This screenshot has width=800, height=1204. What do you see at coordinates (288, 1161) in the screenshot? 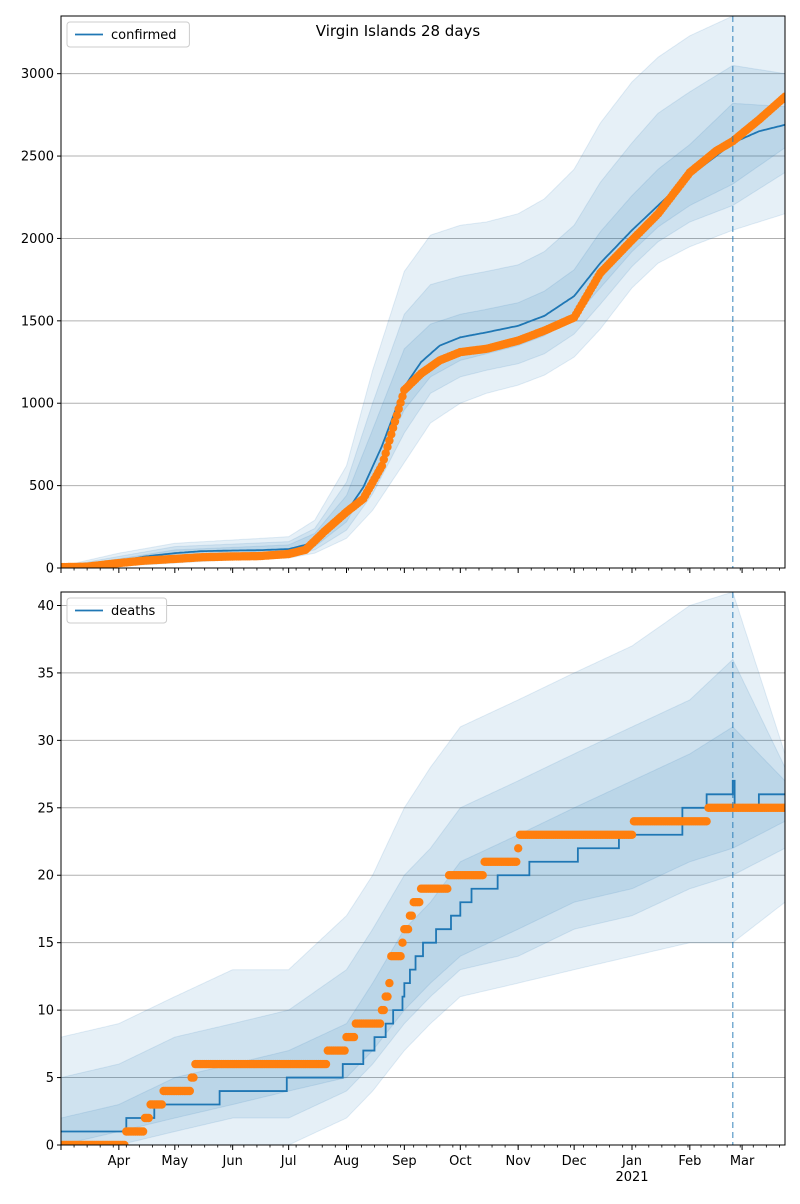
I see `x-tick-label: Jul` at bounding box center [288, 1161].